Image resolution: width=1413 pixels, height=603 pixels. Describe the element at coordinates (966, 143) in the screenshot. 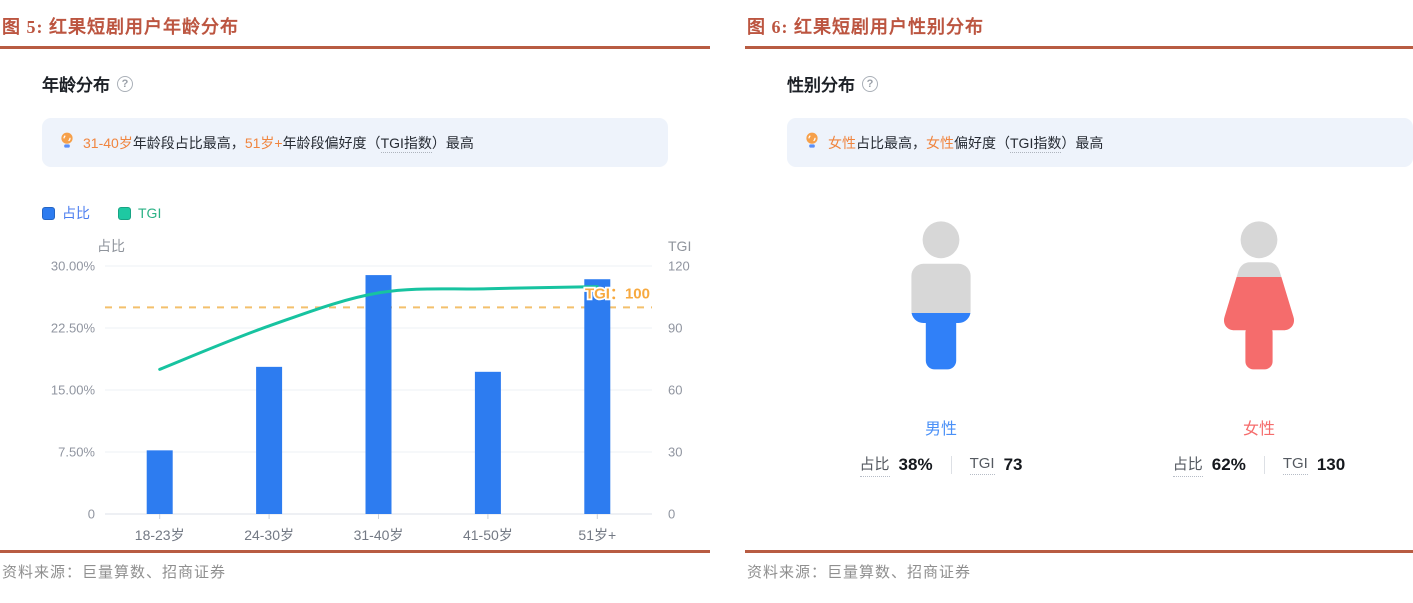

I see `note-text: 女性占比最高，女性偏好度（TGI指数）最高` at that location.